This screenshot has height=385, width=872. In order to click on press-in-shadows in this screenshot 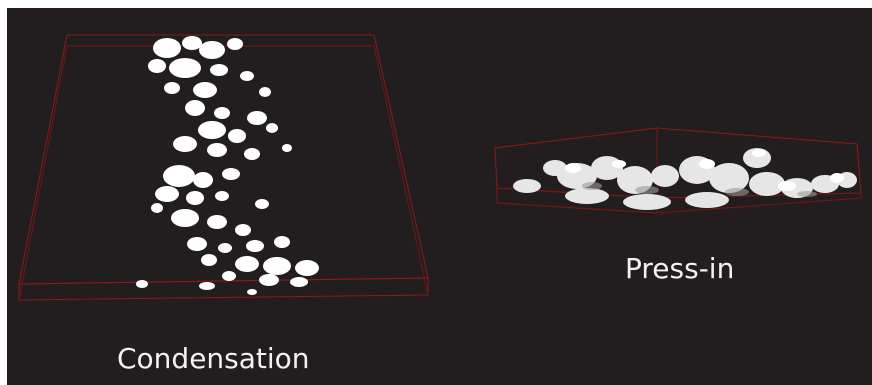, I will do `click(699, 189)`.